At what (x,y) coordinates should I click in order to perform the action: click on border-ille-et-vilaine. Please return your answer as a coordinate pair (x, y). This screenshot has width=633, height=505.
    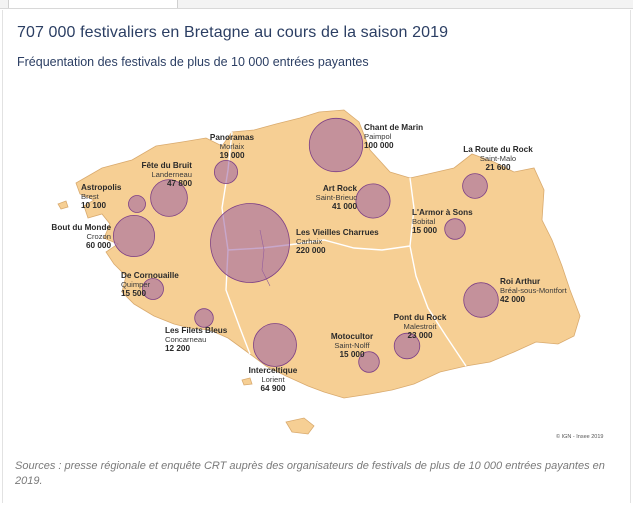
    Looking at the image, I should click on (438, 272).